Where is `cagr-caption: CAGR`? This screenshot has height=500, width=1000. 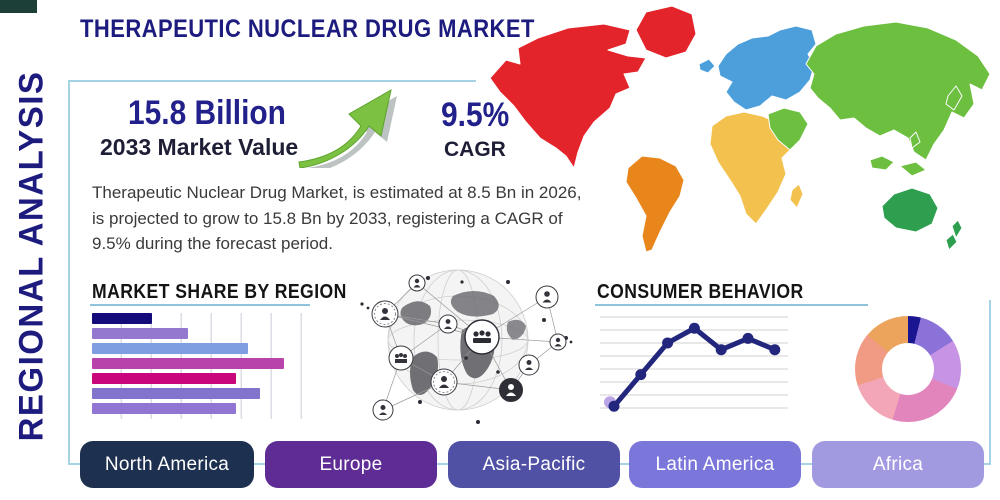
cagr-caption: CAGR is located at coordinates (475, 149).